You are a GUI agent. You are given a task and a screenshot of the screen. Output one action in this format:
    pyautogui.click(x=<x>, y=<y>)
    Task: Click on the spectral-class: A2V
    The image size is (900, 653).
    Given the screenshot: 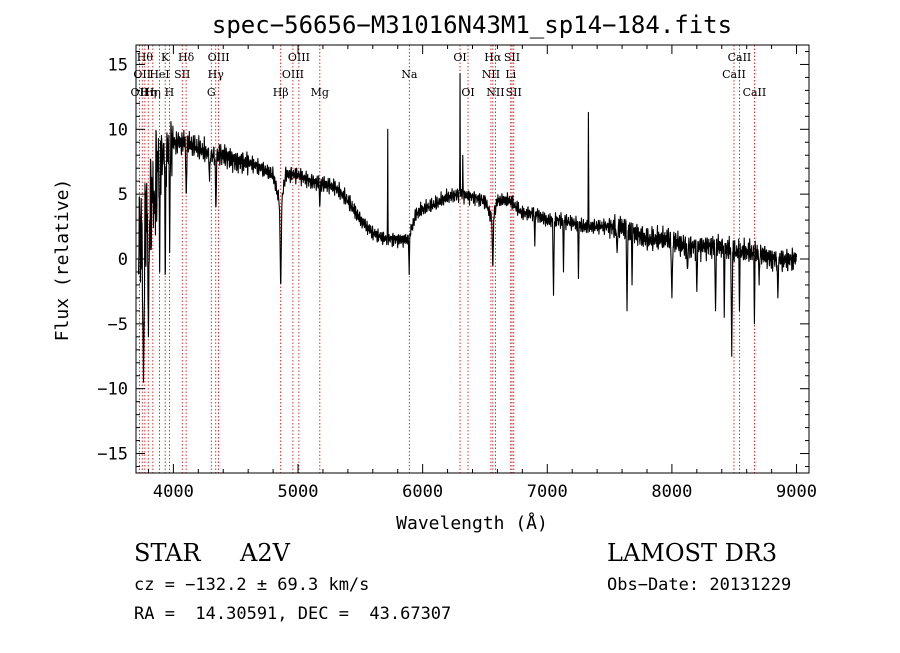 What is the action you would take?
    pyautogui.click(x=265, y=553)
    